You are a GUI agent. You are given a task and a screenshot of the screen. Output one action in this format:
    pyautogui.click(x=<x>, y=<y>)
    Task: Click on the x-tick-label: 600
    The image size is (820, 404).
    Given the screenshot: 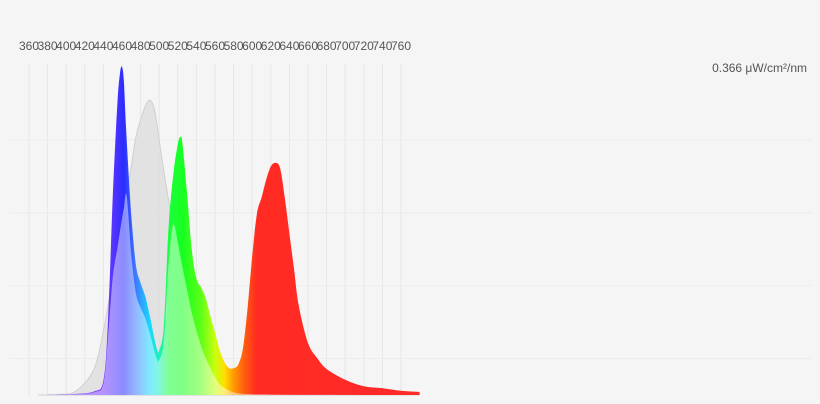 What is the action you would take?
    pyautogui.click(x=252, y=46)
    